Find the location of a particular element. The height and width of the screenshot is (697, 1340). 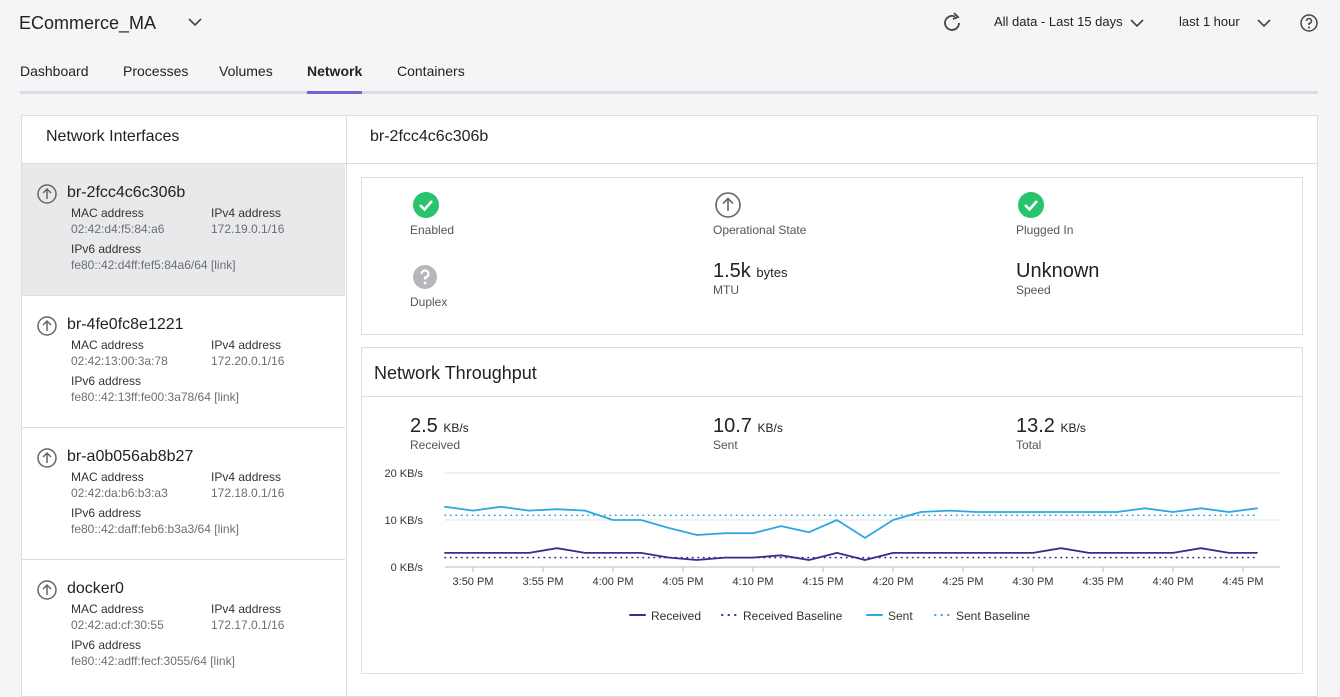

status-label: Duplex is located at coordinates (429, 302).